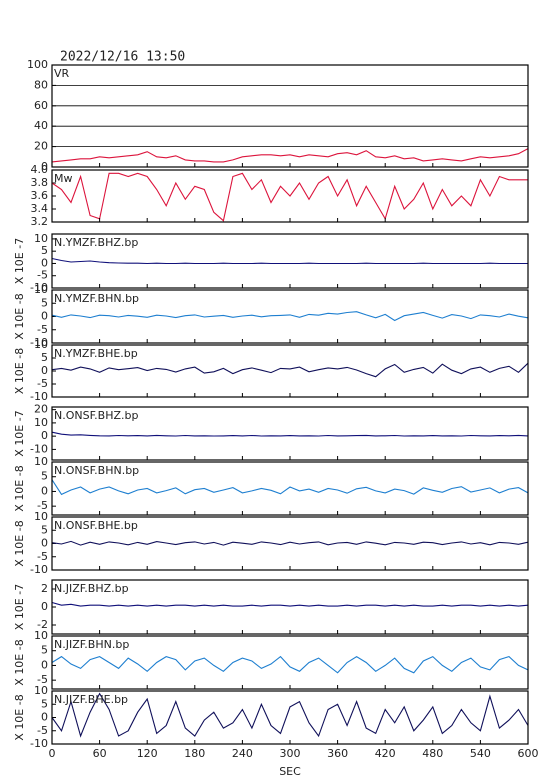  I want to click on x-tick-label: 360, so click(337, 753).